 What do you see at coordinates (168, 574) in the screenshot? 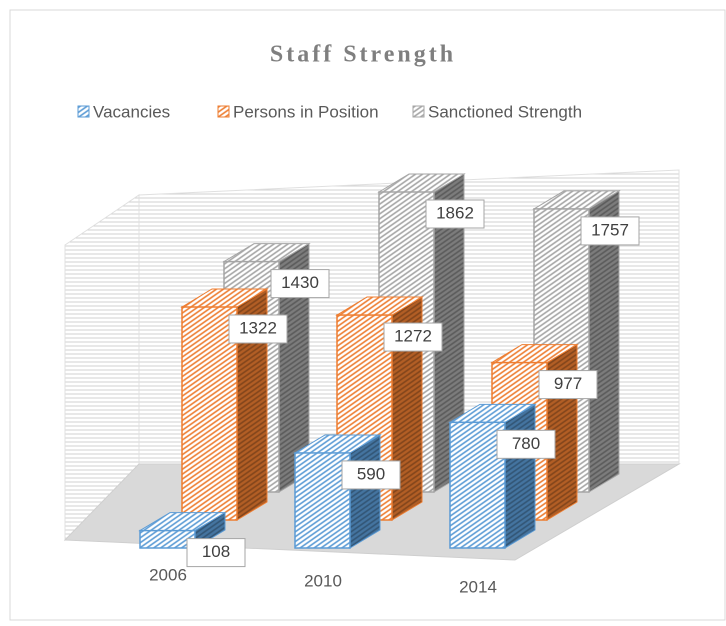
I see `x-tick-label: 2006` at bounding box center [168, 574].